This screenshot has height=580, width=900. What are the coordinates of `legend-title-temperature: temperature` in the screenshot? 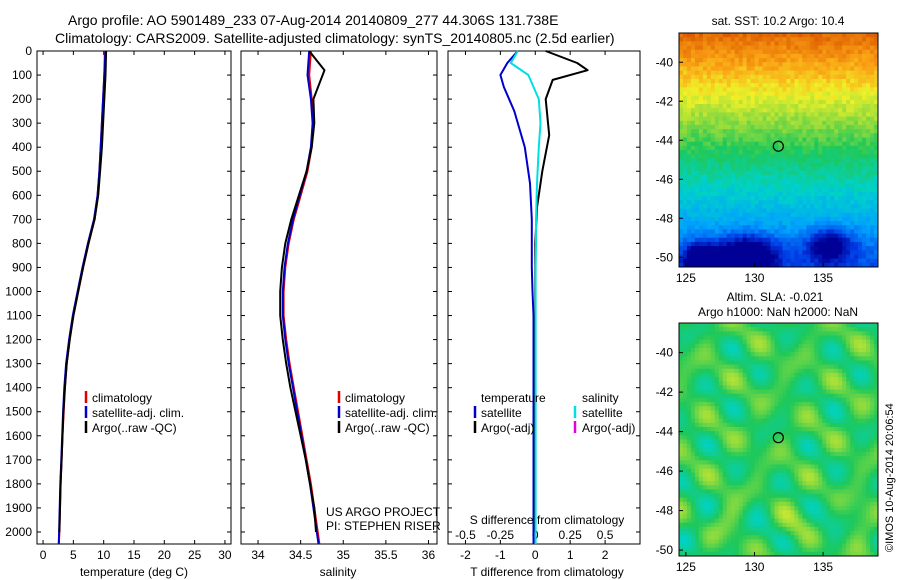 It's located at (513, 398).